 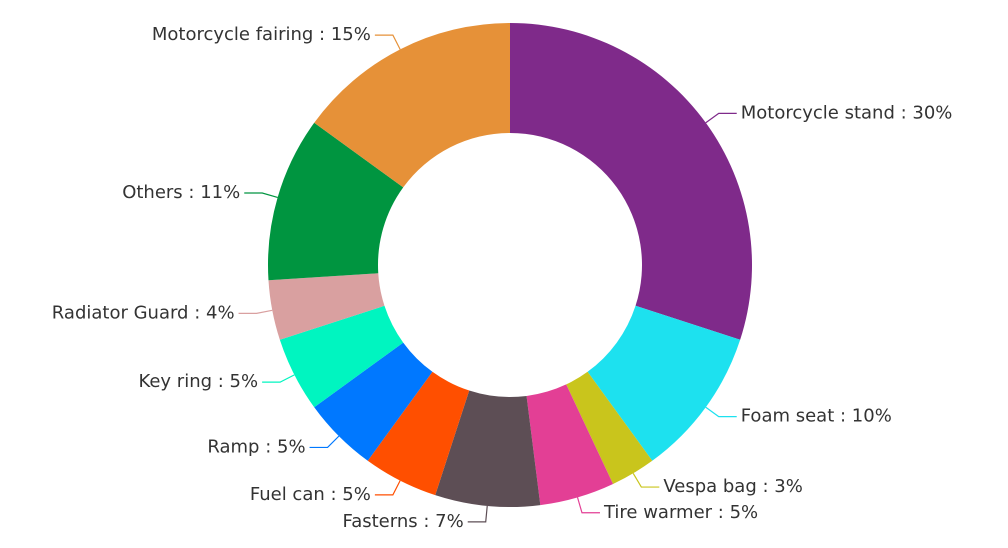 What do you see at coordinates (152, 192) in the screenshot?
I see `label-category: Others` at bounding box center [152, 192].